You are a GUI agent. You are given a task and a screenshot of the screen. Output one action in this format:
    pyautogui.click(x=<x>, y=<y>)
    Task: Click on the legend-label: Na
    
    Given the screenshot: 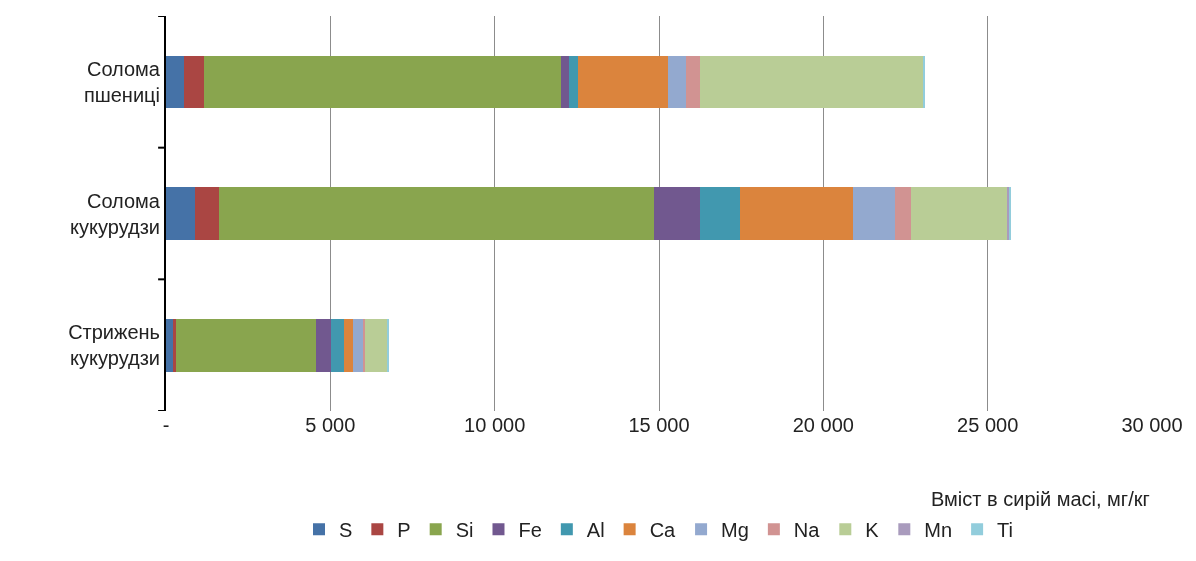 What is the action you would take?
    pyautogui.click(x=807, y=530)
    